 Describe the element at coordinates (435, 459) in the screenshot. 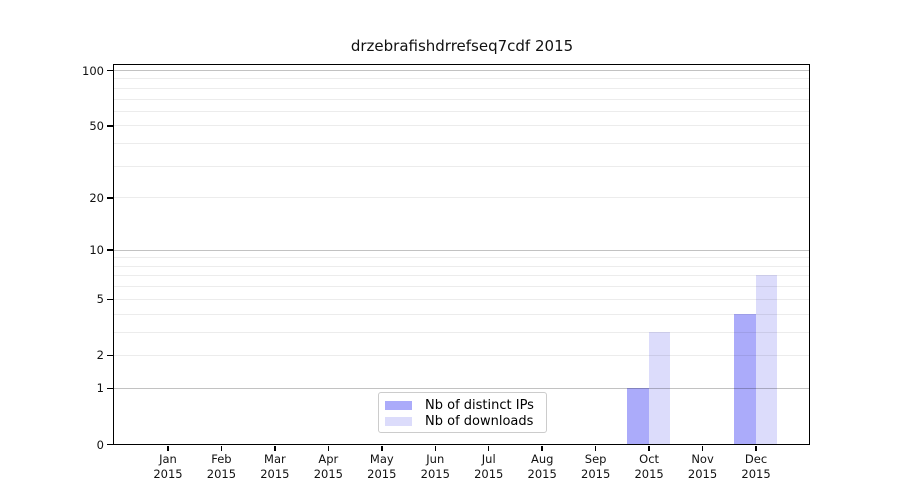

I see `x-tick-label-month: Jun` at that location.